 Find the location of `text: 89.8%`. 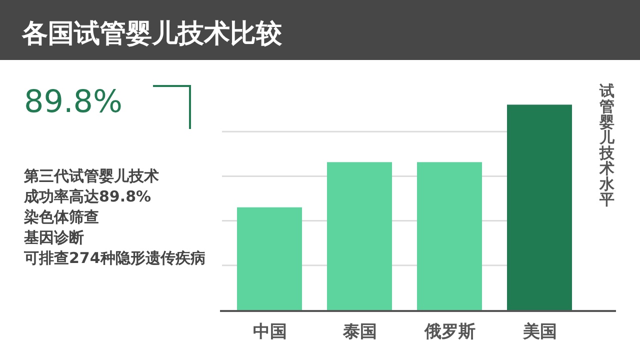

text: 89.8% is located at coordinates (73, 102).